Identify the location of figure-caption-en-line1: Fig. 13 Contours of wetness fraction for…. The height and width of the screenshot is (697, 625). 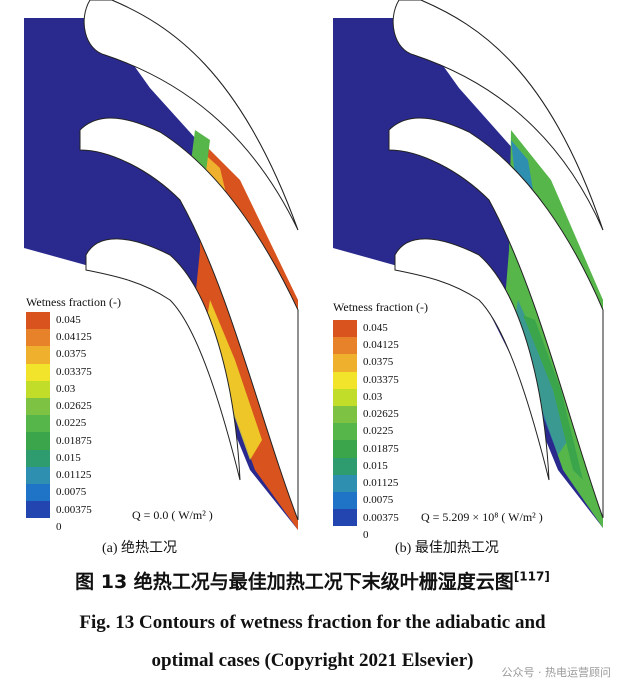
(312, 622).